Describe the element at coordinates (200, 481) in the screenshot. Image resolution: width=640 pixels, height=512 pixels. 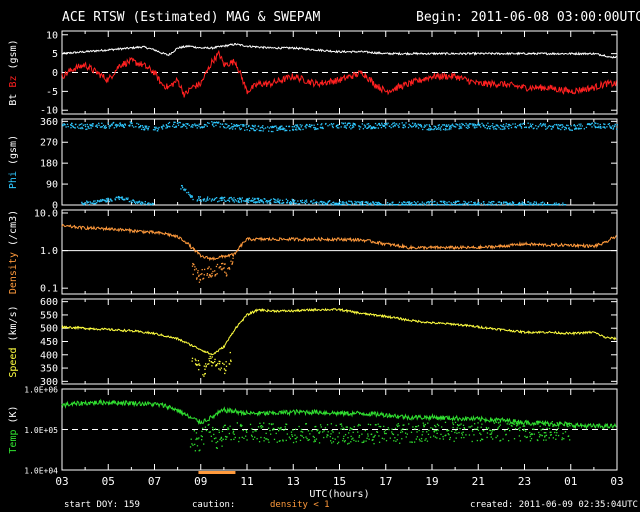
I see `xtick-label: 09` at that location.